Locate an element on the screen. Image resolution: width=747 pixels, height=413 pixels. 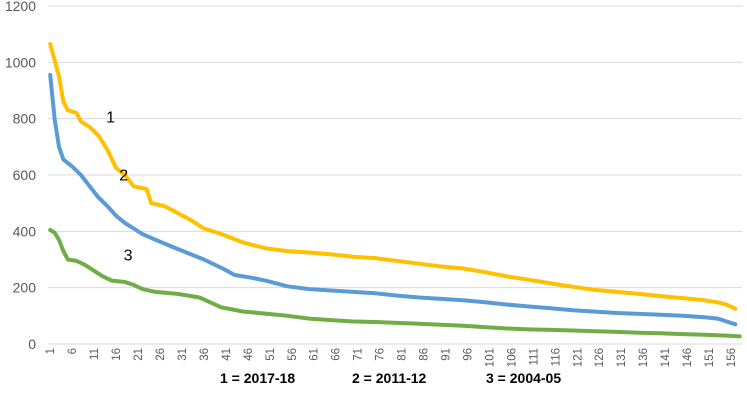
x-tick-label: 66 is located at coordinates (337, 354).